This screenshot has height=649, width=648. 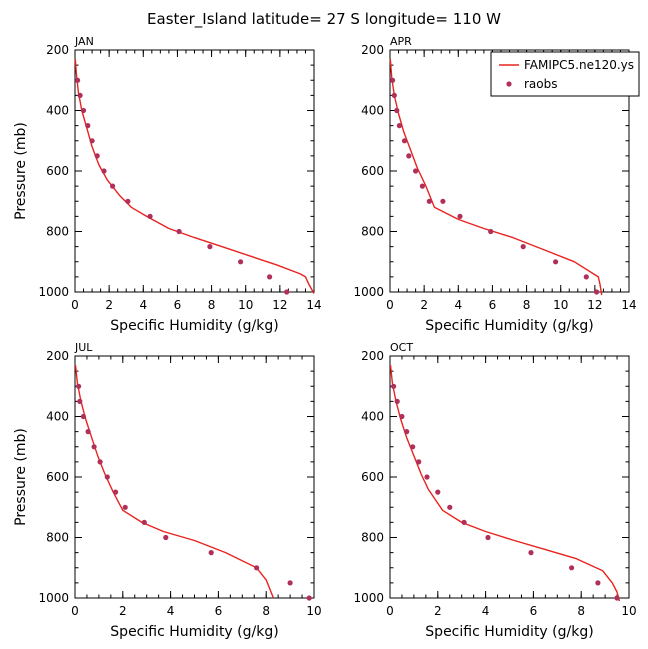 I want to click on legend: FAMIPC5.ne120.ys raobs, so click(x=565, y=74).